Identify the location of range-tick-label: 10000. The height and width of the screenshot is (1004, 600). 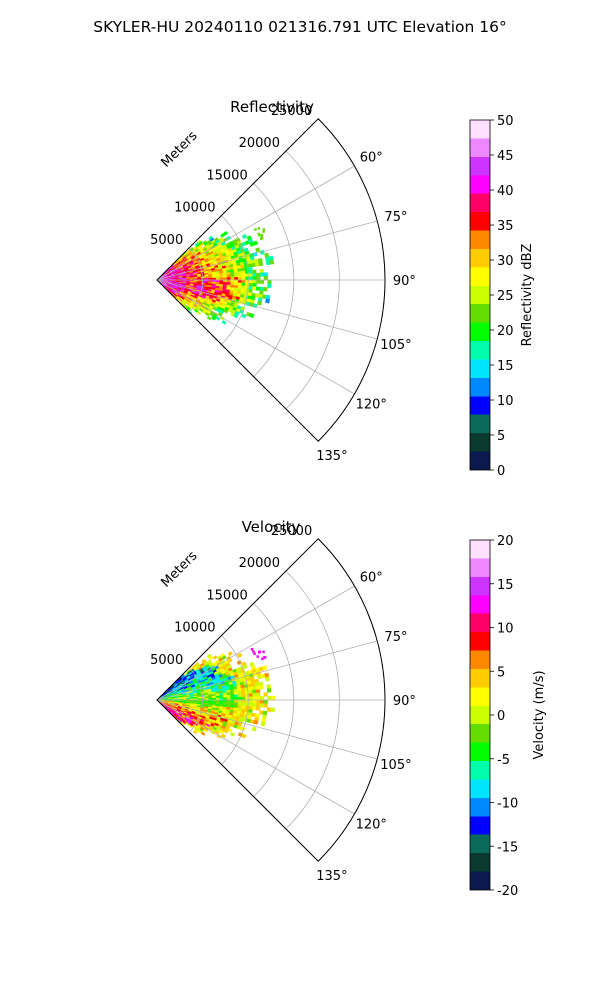
(194, 208).